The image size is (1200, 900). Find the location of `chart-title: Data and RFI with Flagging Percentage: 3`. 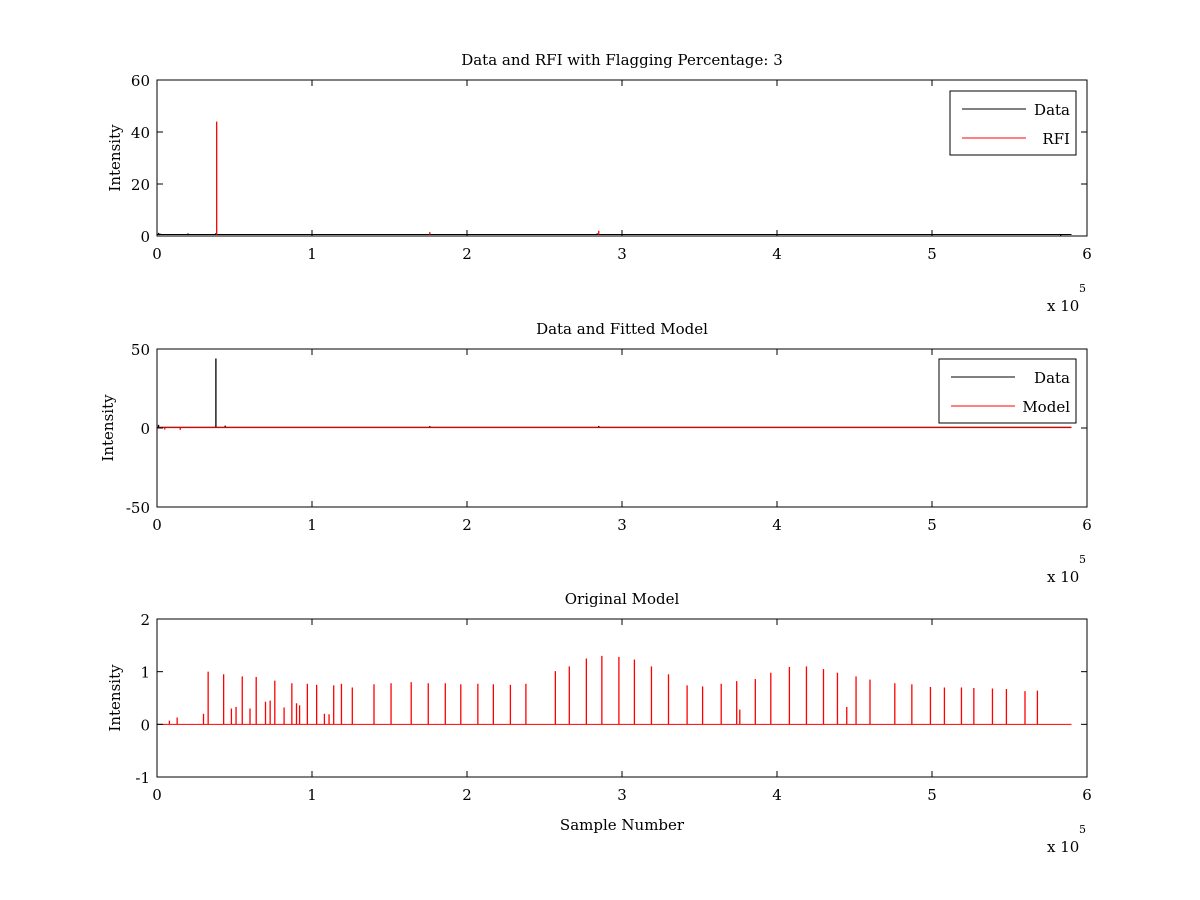

chart-title: Data and RFI with Flagging Percentage: 3 is located at coordinates (622, 60).